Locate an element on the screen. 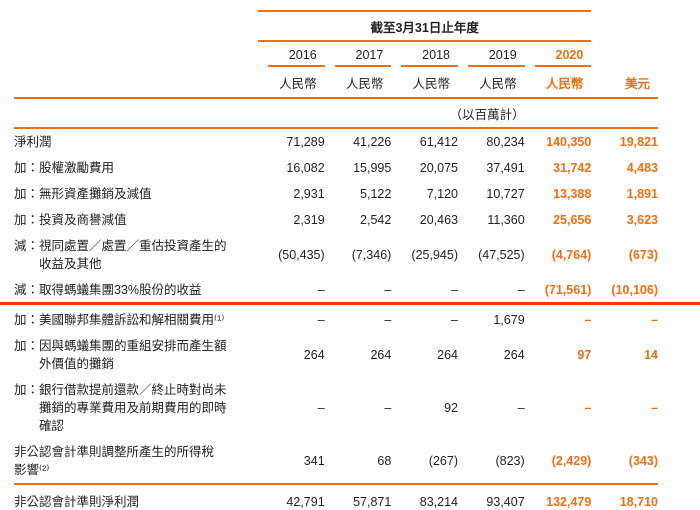 This screenshot has height=510, width=700. row-label-text: 非公認會計準則淨利潤 is located at coordinates (77, 502).